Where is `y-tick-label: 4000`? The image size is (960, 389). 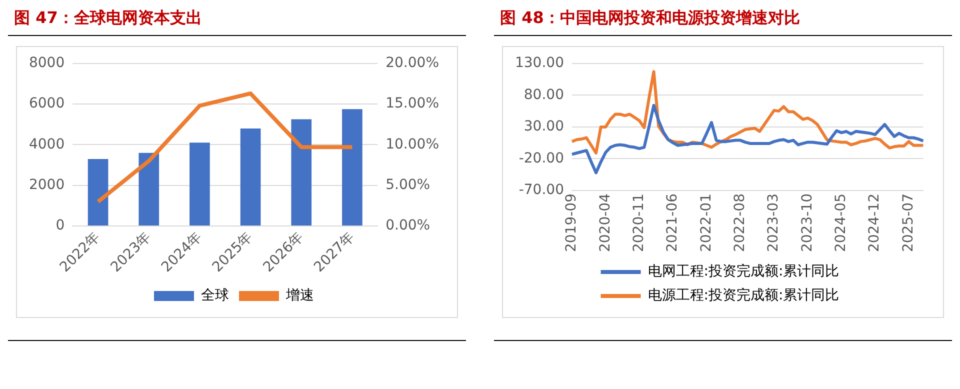
y-tick-label: 4000 is located at coordinates (46, 144).